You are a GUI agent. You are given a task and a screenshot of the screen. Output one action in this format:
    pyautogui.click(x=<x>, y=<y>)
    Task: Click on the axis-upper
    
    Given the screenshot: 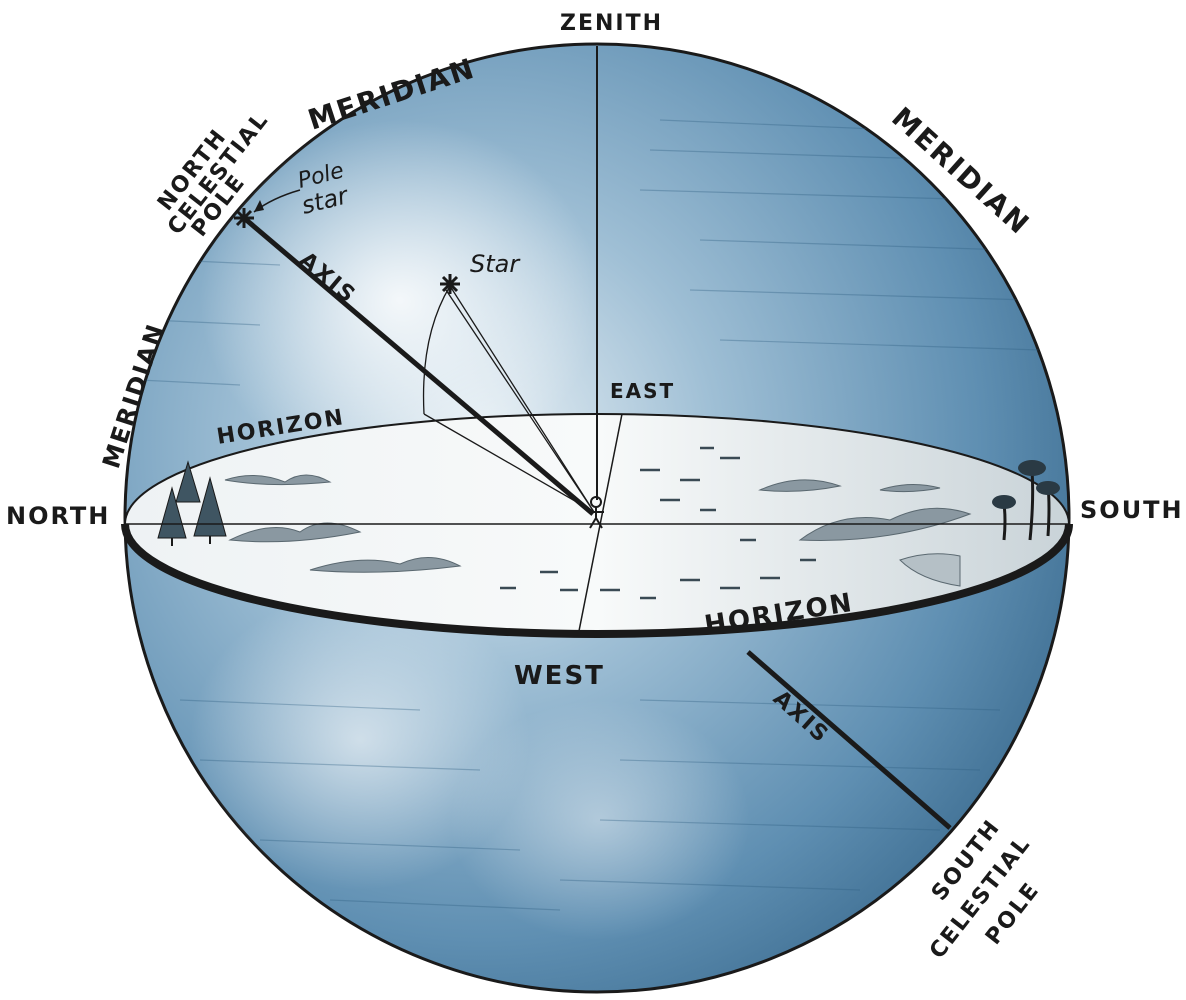 What is the action you would take?
    pyautogui.click(x=418, y=366)
    